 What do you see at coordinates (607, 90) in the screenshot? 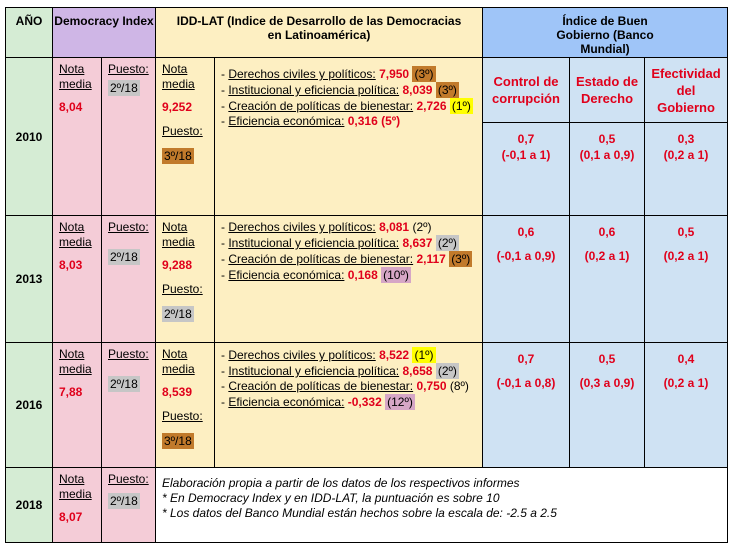
I see `wb-header-derecho: Estado de Derecho` at bounding box center [607, 90].